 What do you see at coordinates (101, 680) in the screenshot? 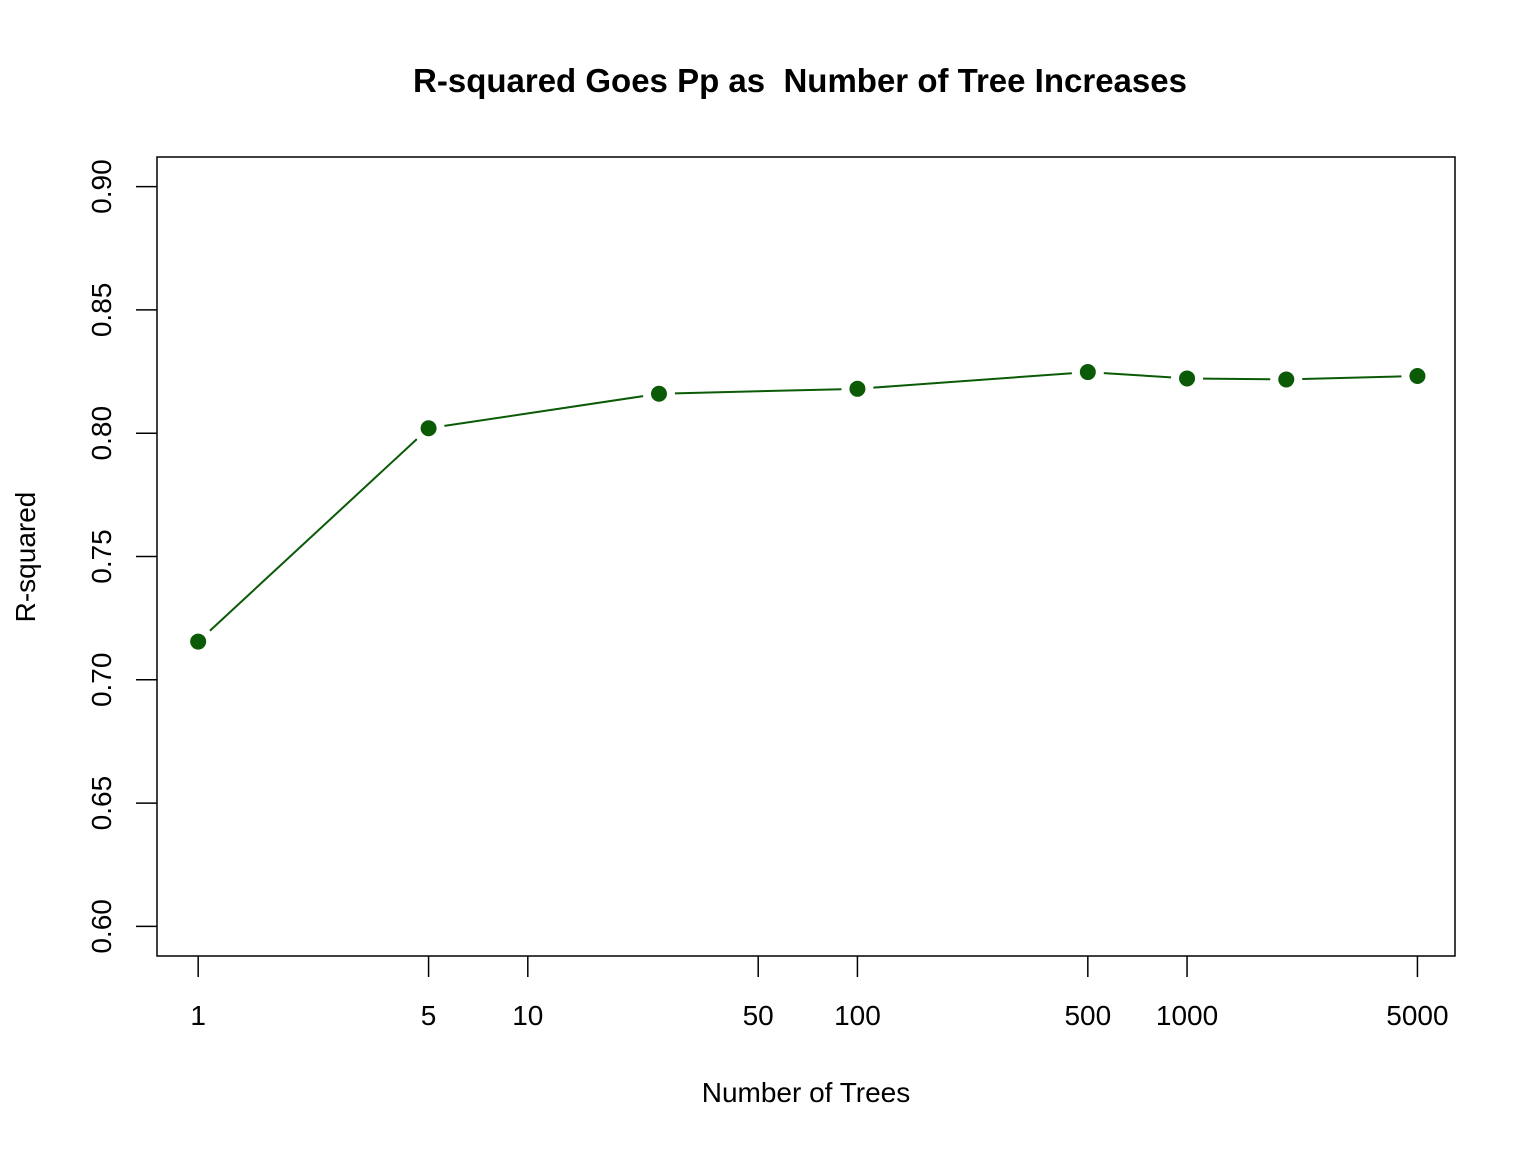
I see `y-tick-label: 0.70` at bounding box center [101, 680].